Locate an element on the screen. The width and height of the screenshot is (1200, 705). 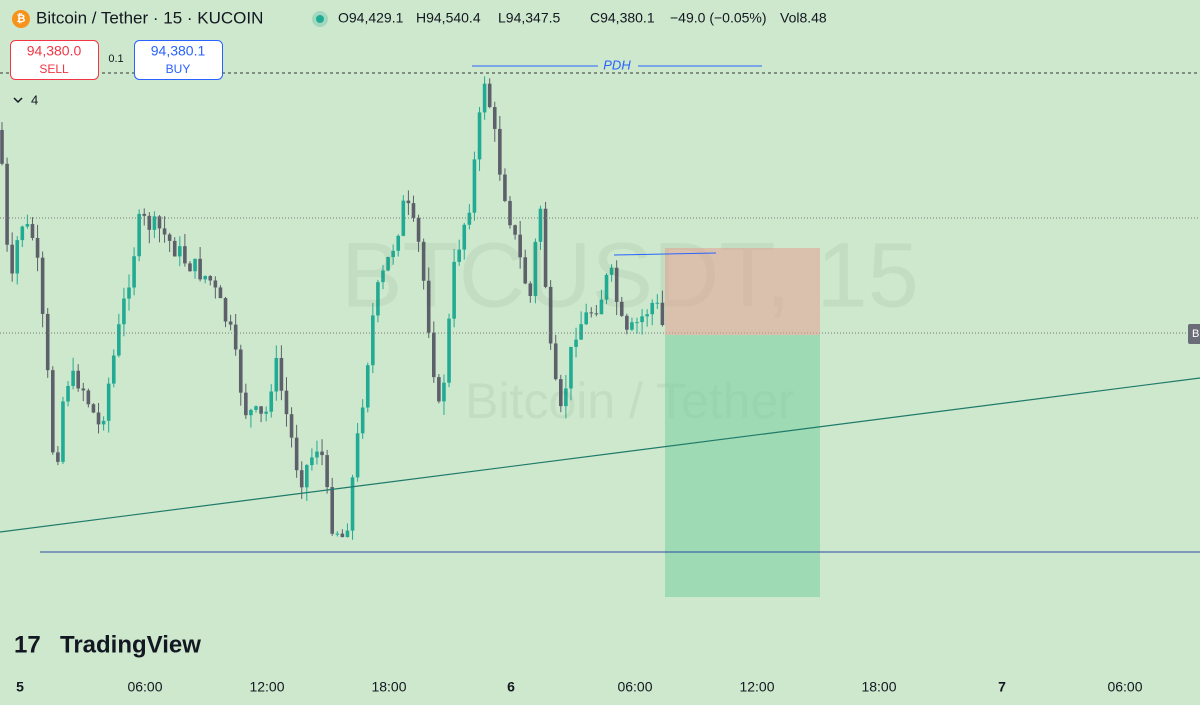
ohlc-open: O94,429.1 is located at coordinates (371, 18).